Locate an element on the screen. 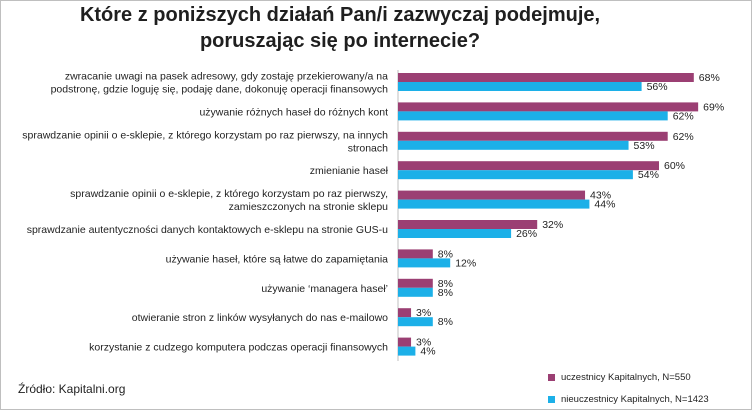 This screenshot has width=752, height=415. data-label-series-1: 62% is located at coordinates (683, 137).